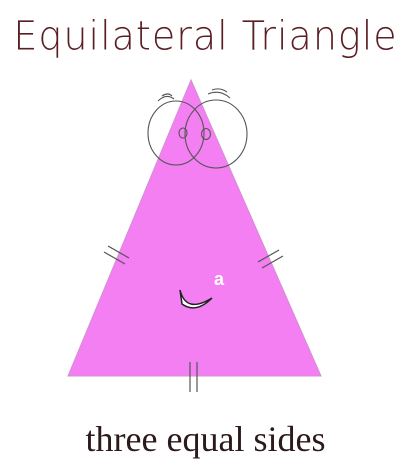 Image resolution: width=411 pixels, height=472 pixels. Describe the element at coordinates (196, 299) in the screenshot. I see `smile` at that location.